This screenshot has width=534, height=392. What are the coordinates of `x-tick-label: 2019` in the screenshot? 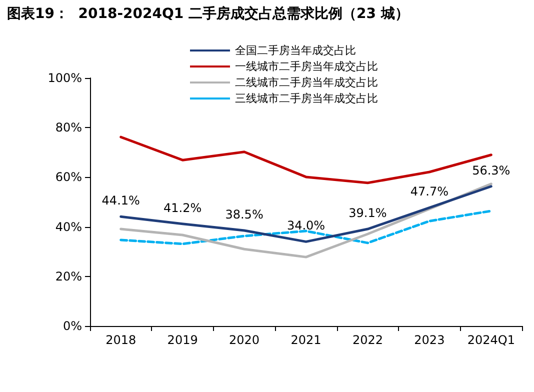 It's located at (182, 340).